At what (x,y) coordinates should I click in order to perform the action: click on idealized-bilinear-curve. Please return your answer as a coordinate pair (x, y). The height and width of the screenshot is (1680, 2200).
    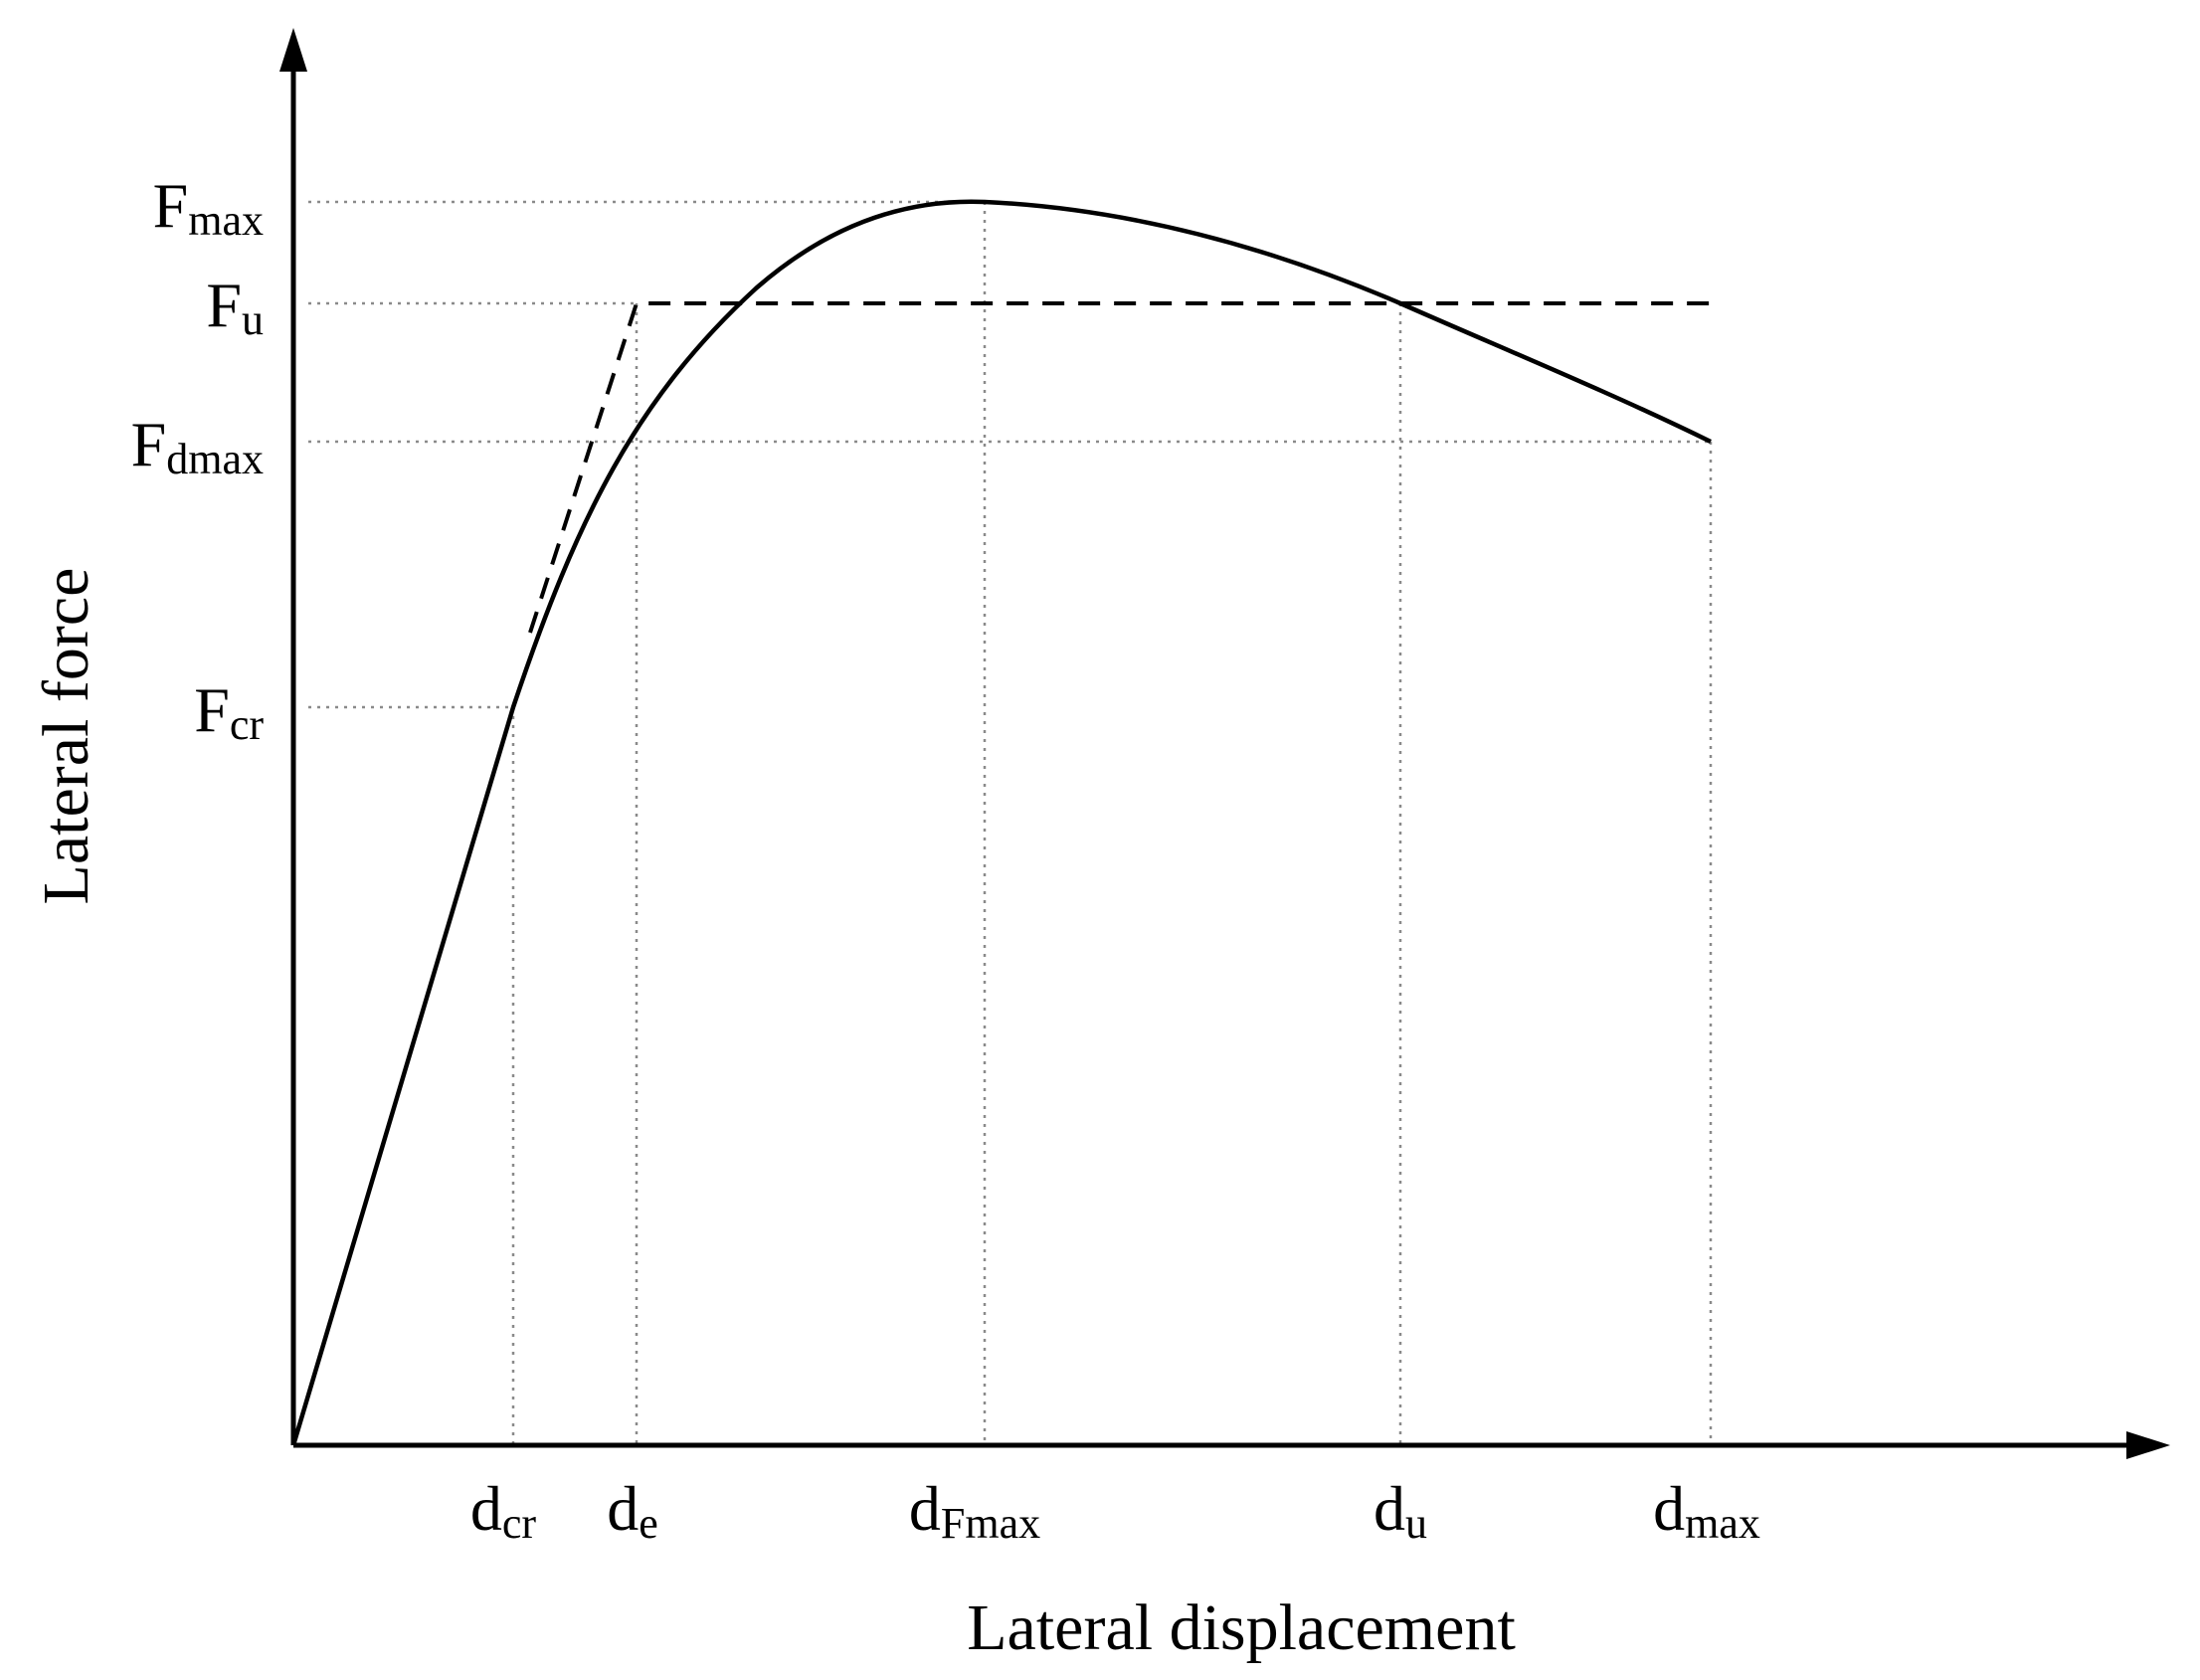
    Looking at the image, I should click on (1120, 467).